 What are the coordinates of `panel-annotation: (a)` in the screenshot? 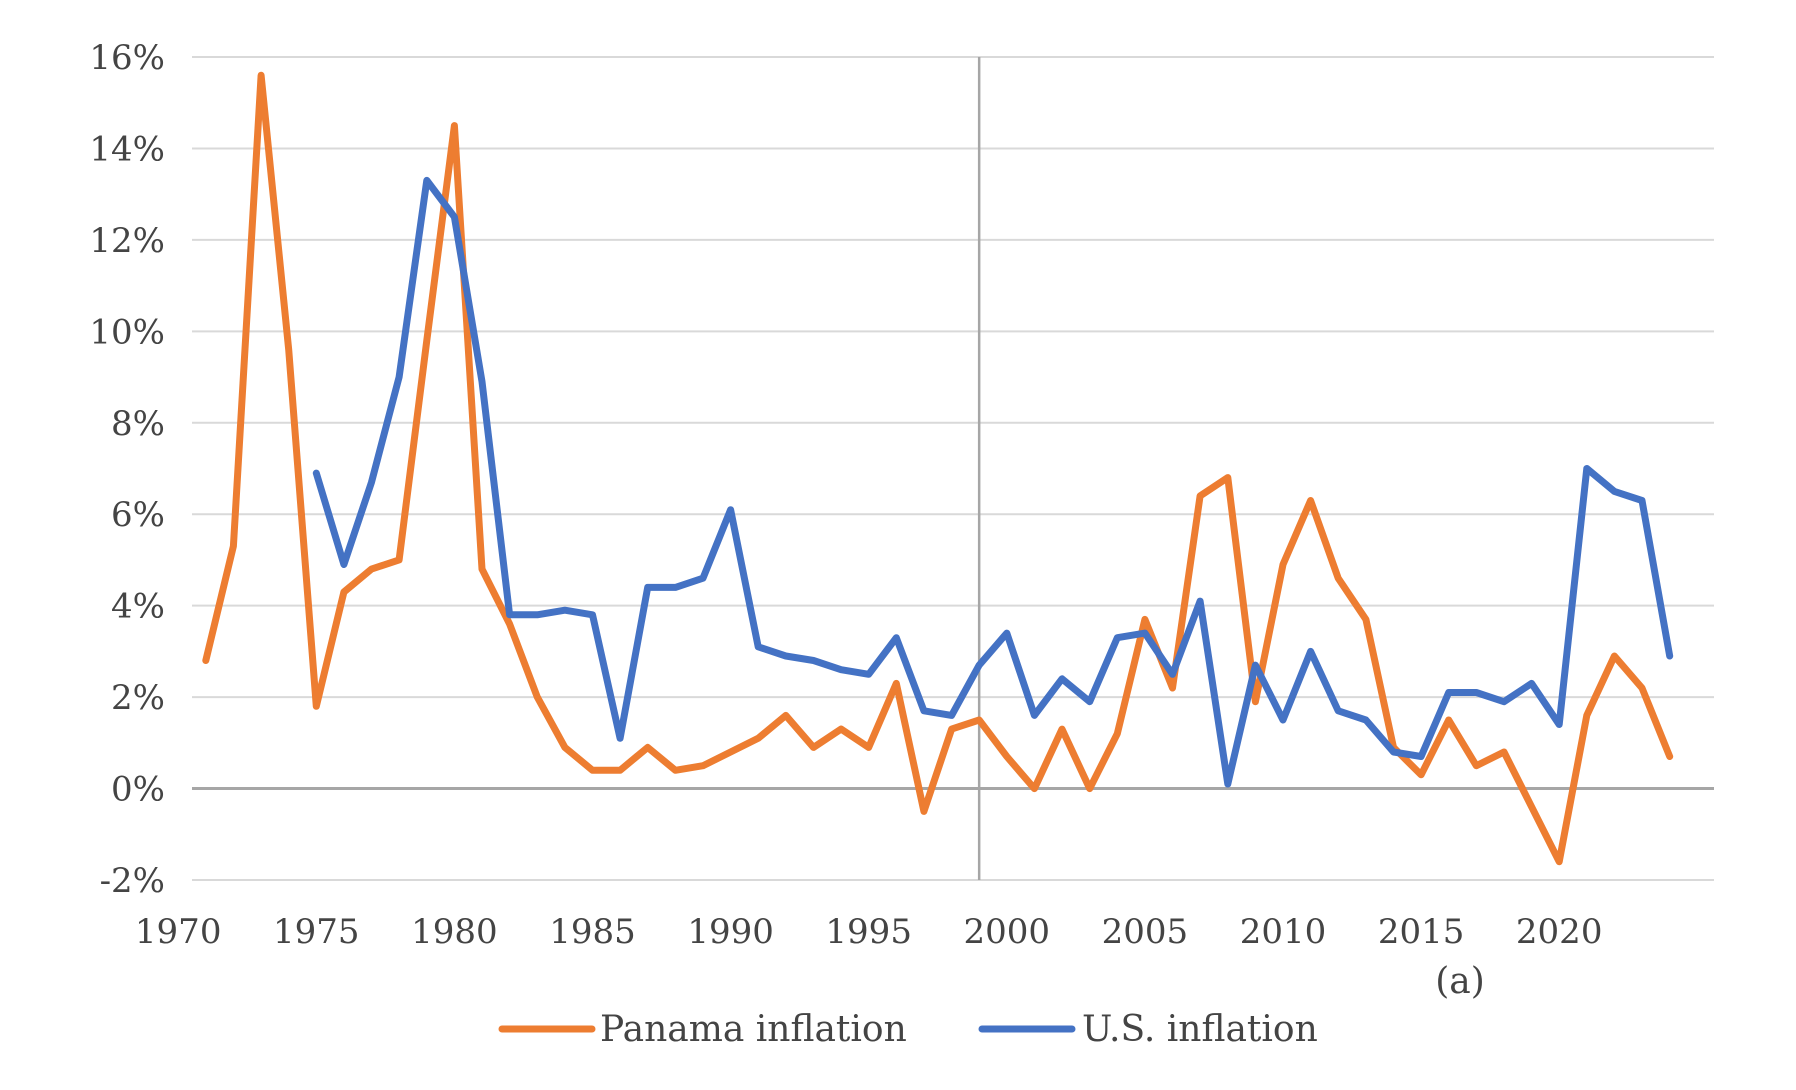 It's located at (1460, 981).